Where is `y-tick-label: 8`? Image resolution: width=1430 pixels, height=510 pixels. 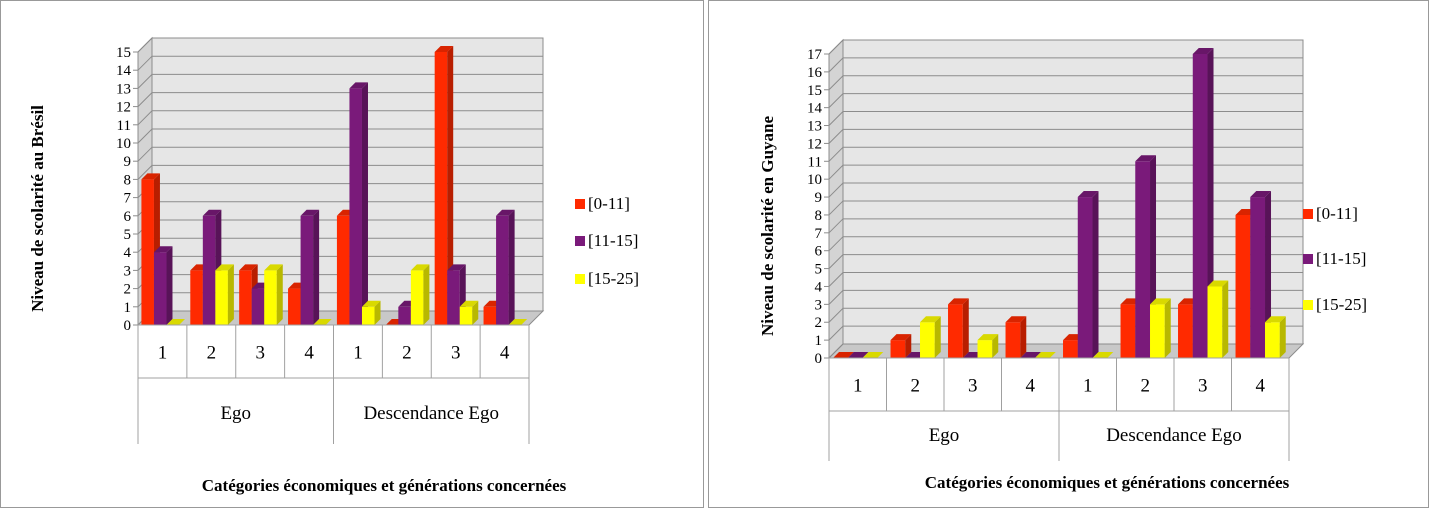
y-tick-label: 8 is located at coordinates (128, 180).